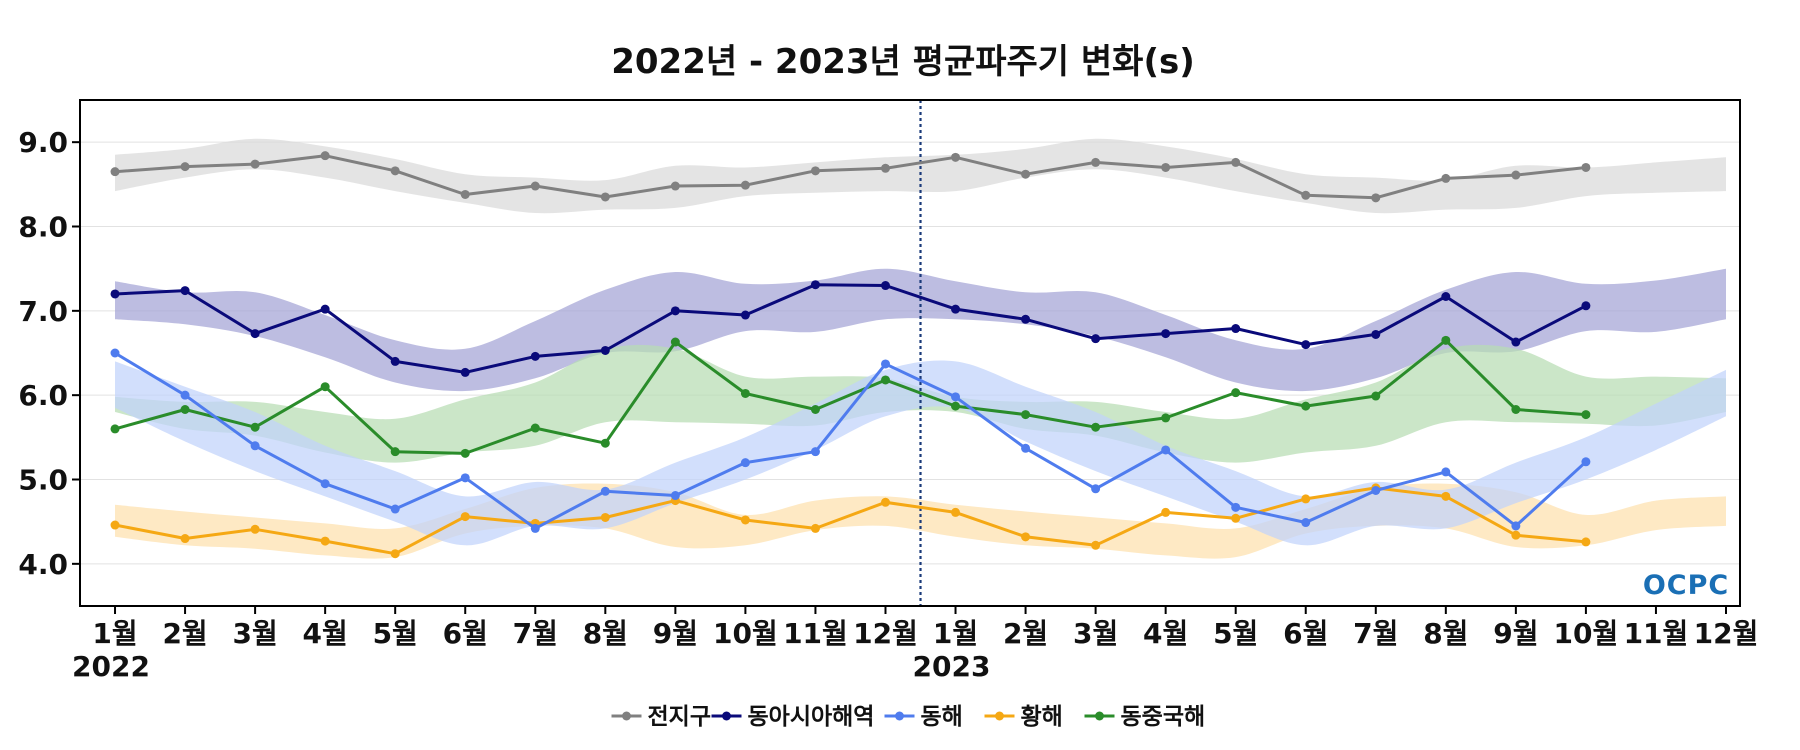  Describe the element at coordinates (325, 633) in the screenshot. I see `x-tick-label: 4월` at that location.